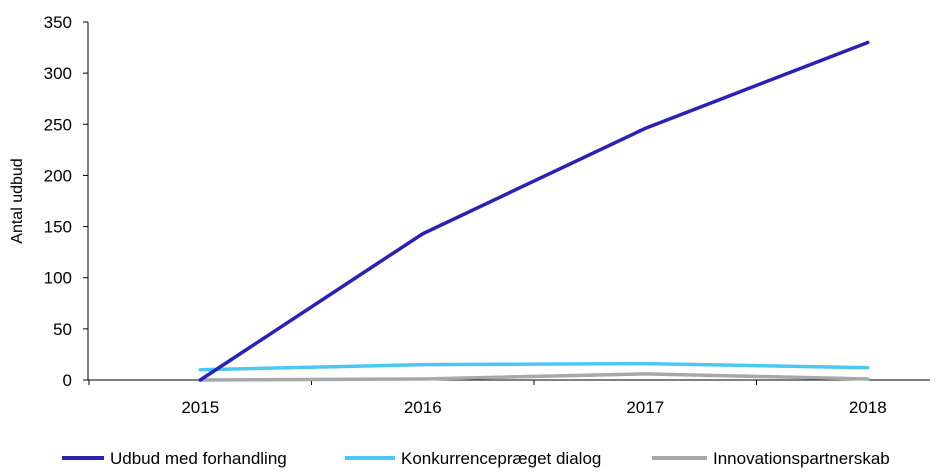 This screenshot has height=473, width=945. Describe the element at coordinates (58, 175) in the screenshot. I see `y-tick-label: 200` at that location.